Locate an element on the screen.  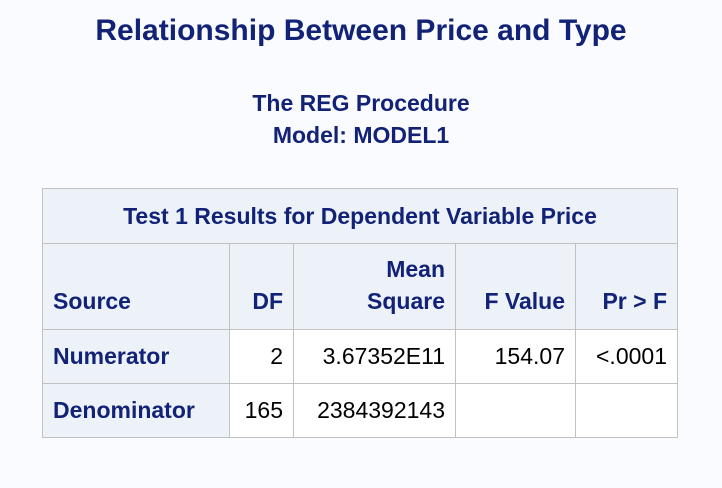
header-f-value: F Value is located at coordinates (515, 286).